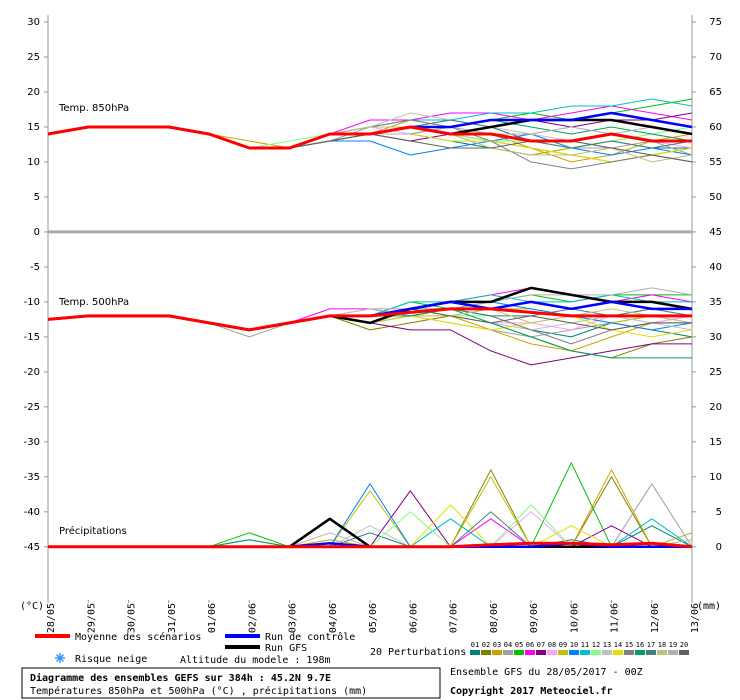  Describe the element at coordinates (494, 618) in the screenshot. I see `x-tick-label: 08/06` at that location.